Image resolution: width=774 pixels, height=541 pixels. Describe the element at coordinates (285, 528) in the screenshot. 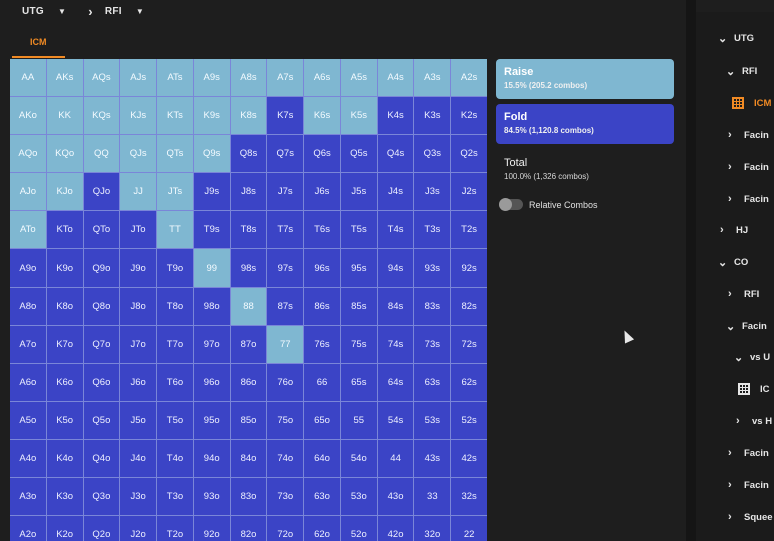

I see `hand-cell: 72o` at that location.